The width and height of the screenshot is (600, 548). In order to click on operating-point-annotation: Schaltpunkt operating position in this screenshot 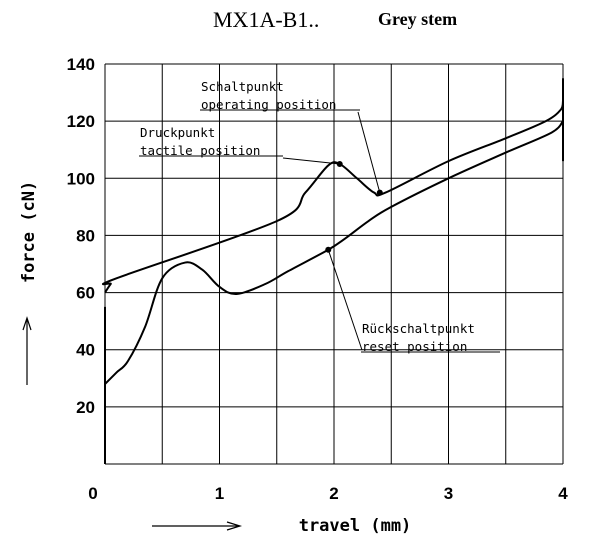, I will do `click(291, 137)`.